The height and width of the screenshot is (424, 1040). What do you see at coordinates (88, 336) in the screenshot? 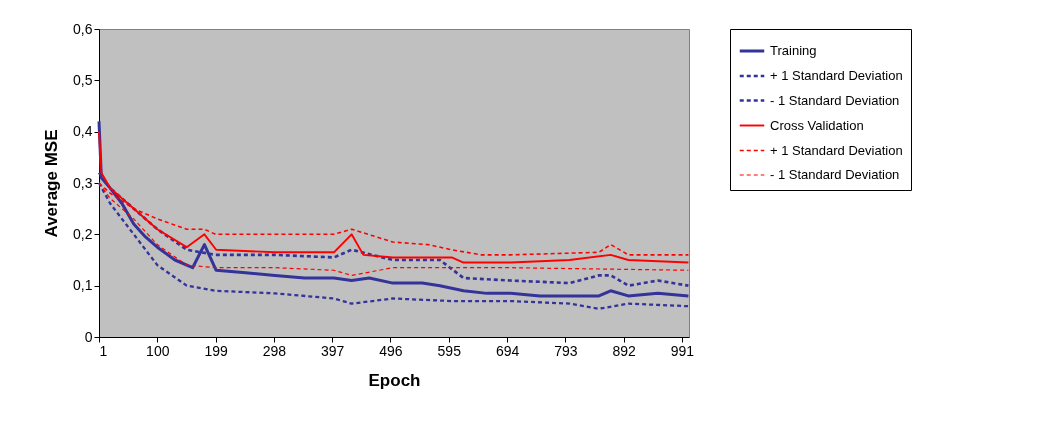
I see `y-tick-label: 0` at bounding box center [88, 336].